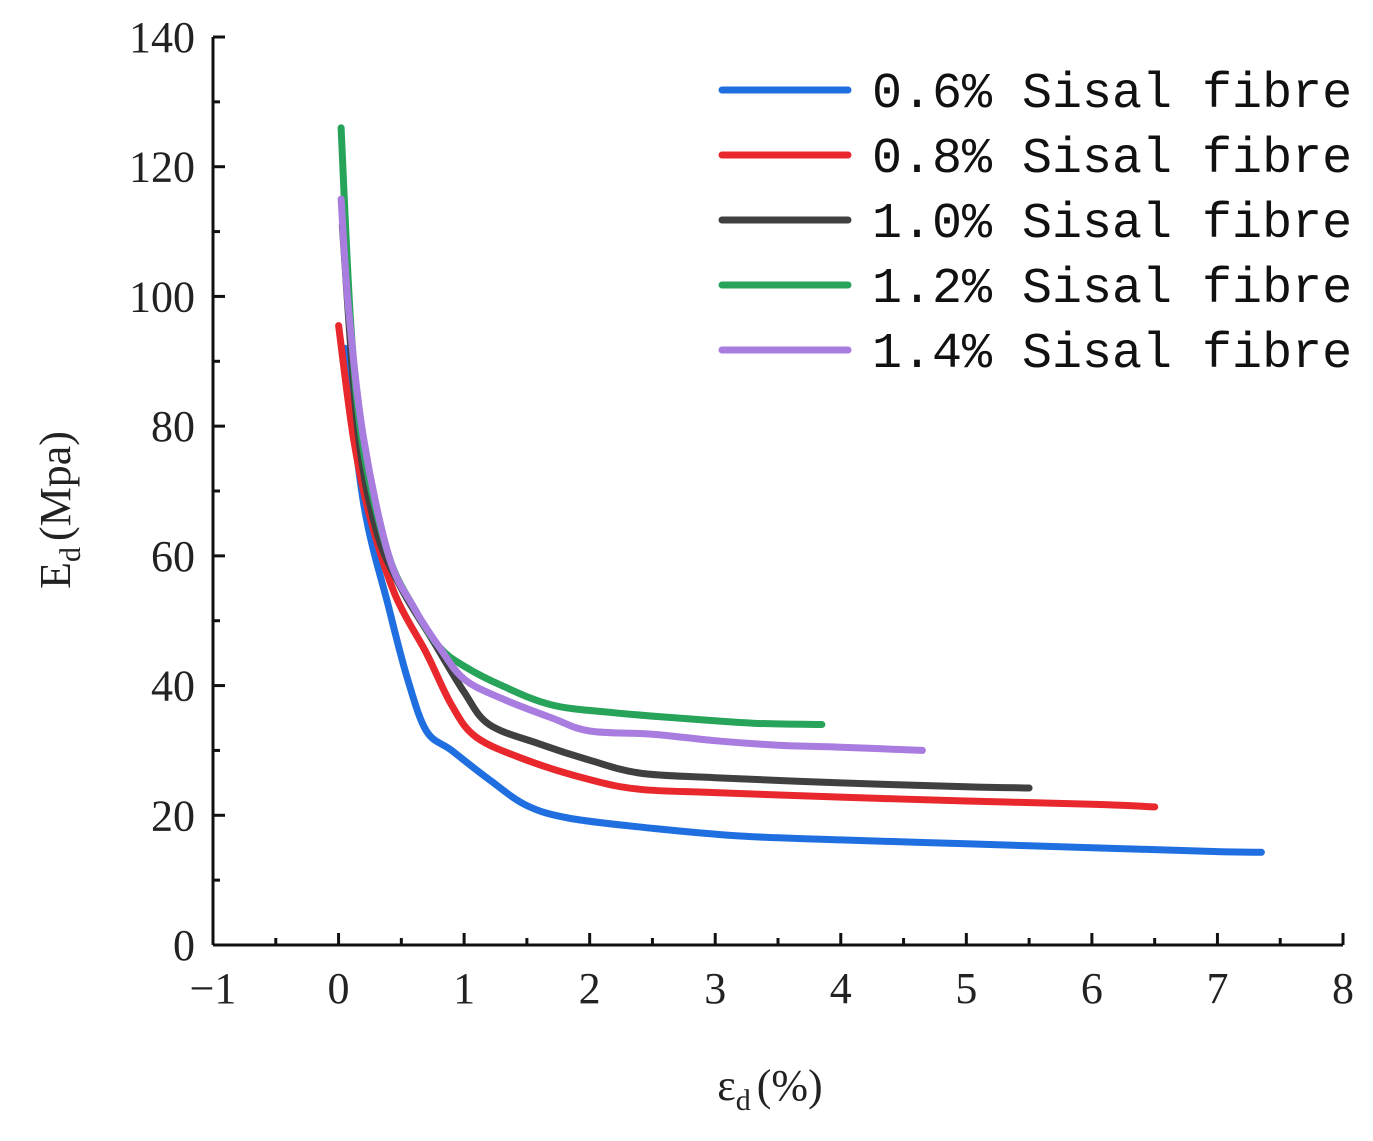 The height and width of the screenshot is (1141, 1373). I want to click on x-tick-label: 6, so click(1092, 988).